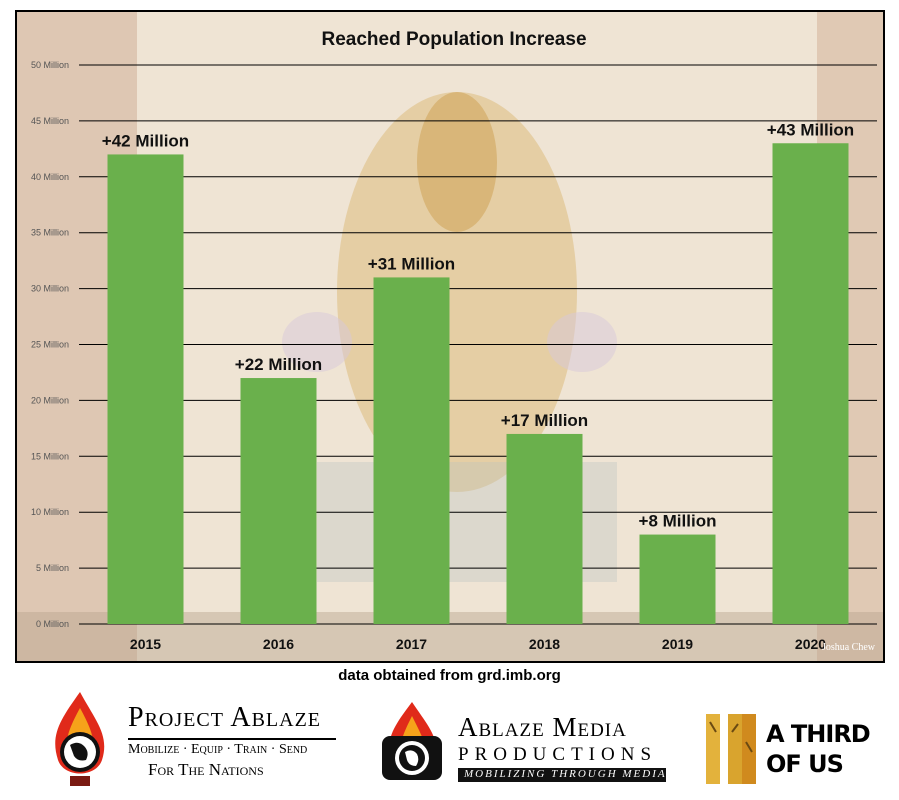 This screenshot has width=899, height=800. Describe the element at coordinates (449, 675) in the screenshot. I see `source-note: data obtained from grd.imb.org` at that location.